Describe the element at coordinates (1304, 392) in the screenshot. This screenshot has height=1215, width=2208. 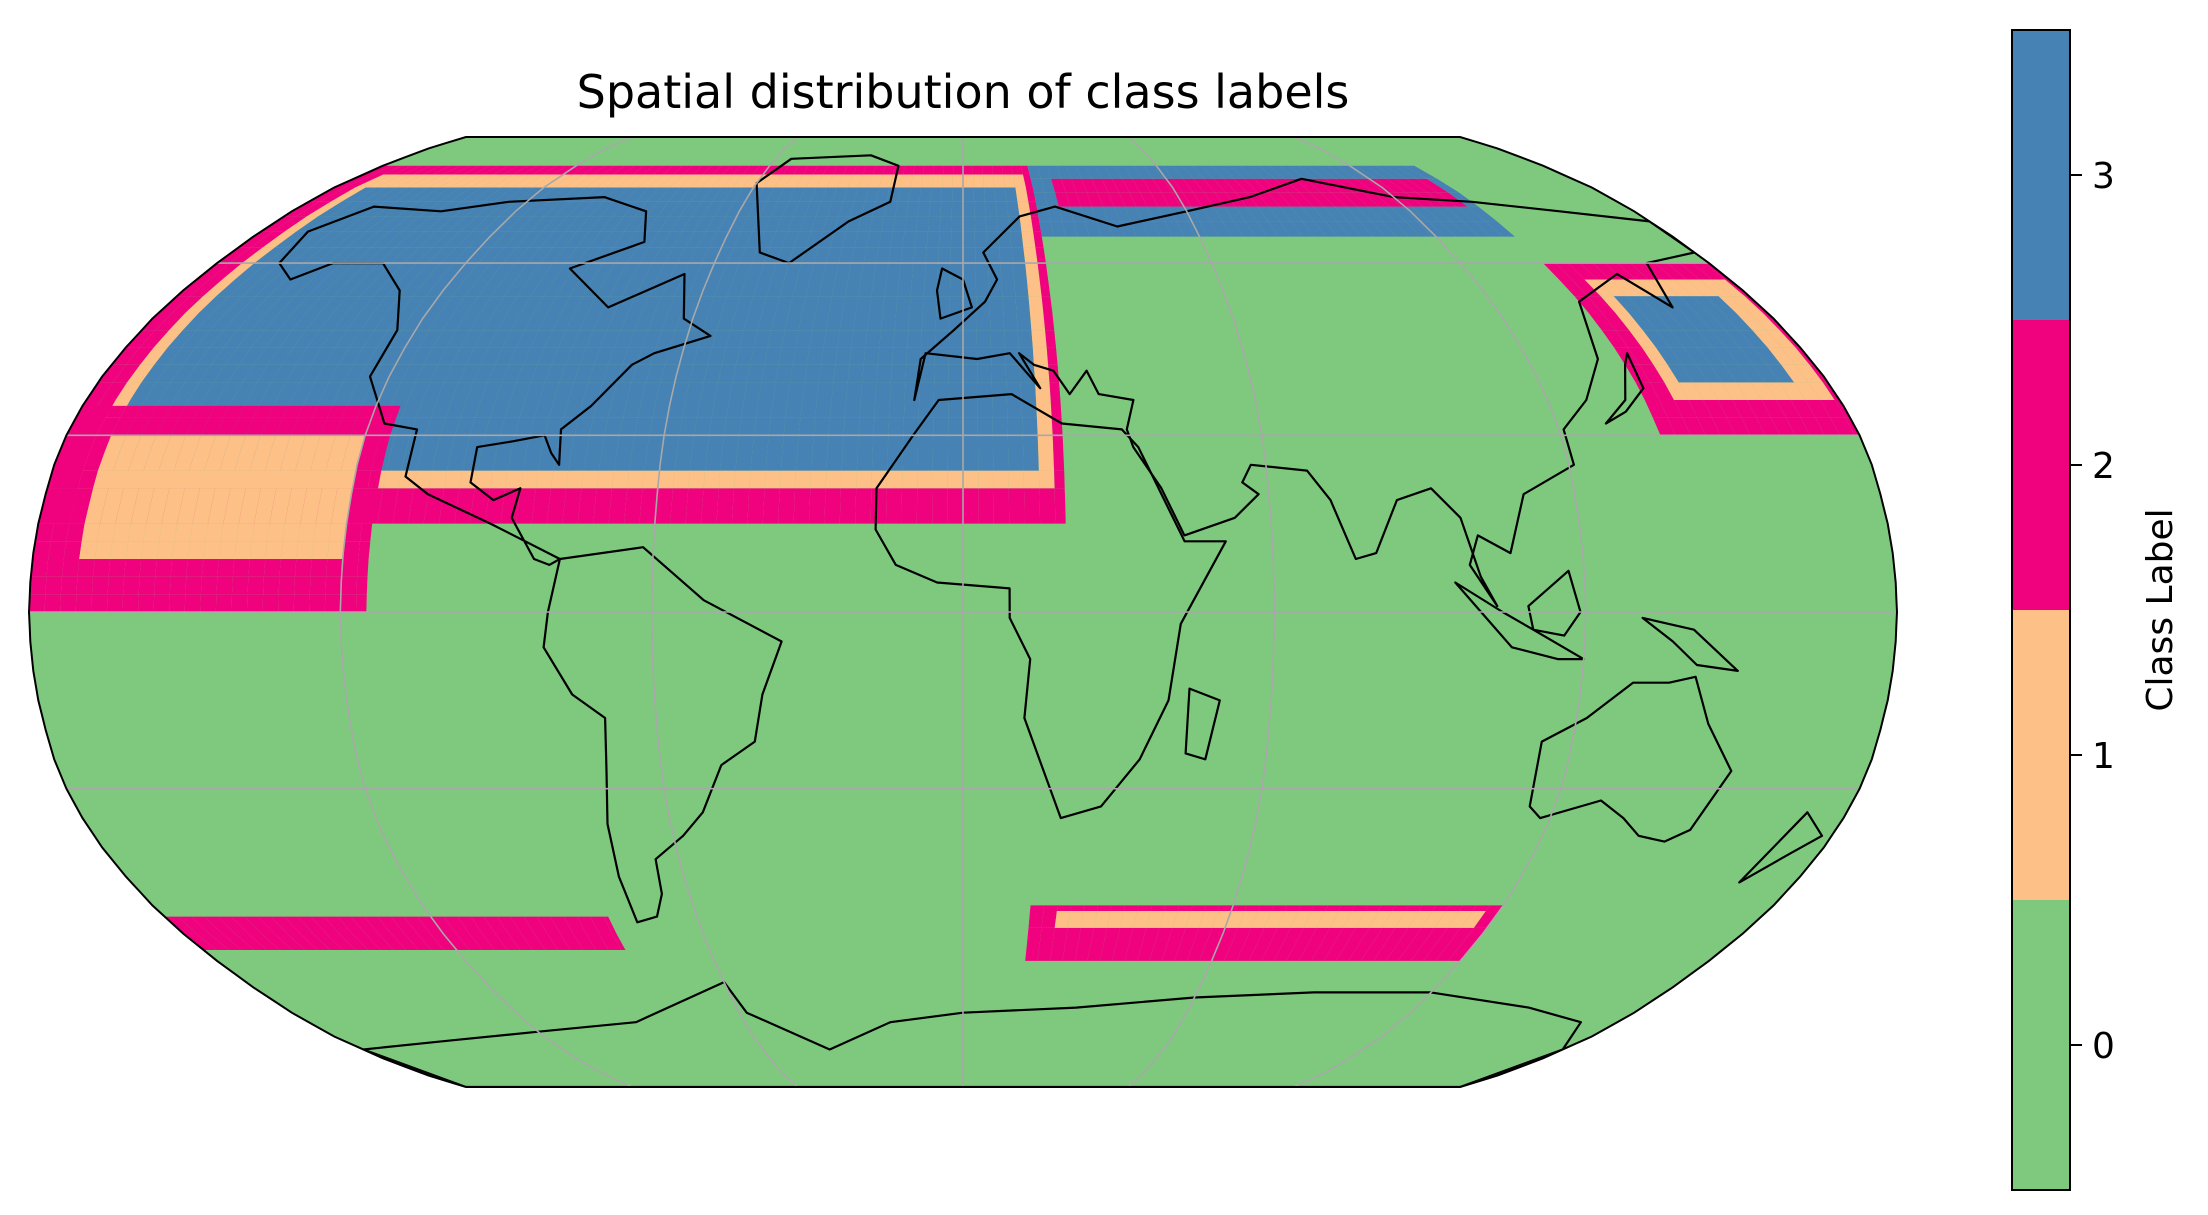
I see `coast-eurasia` at that location.